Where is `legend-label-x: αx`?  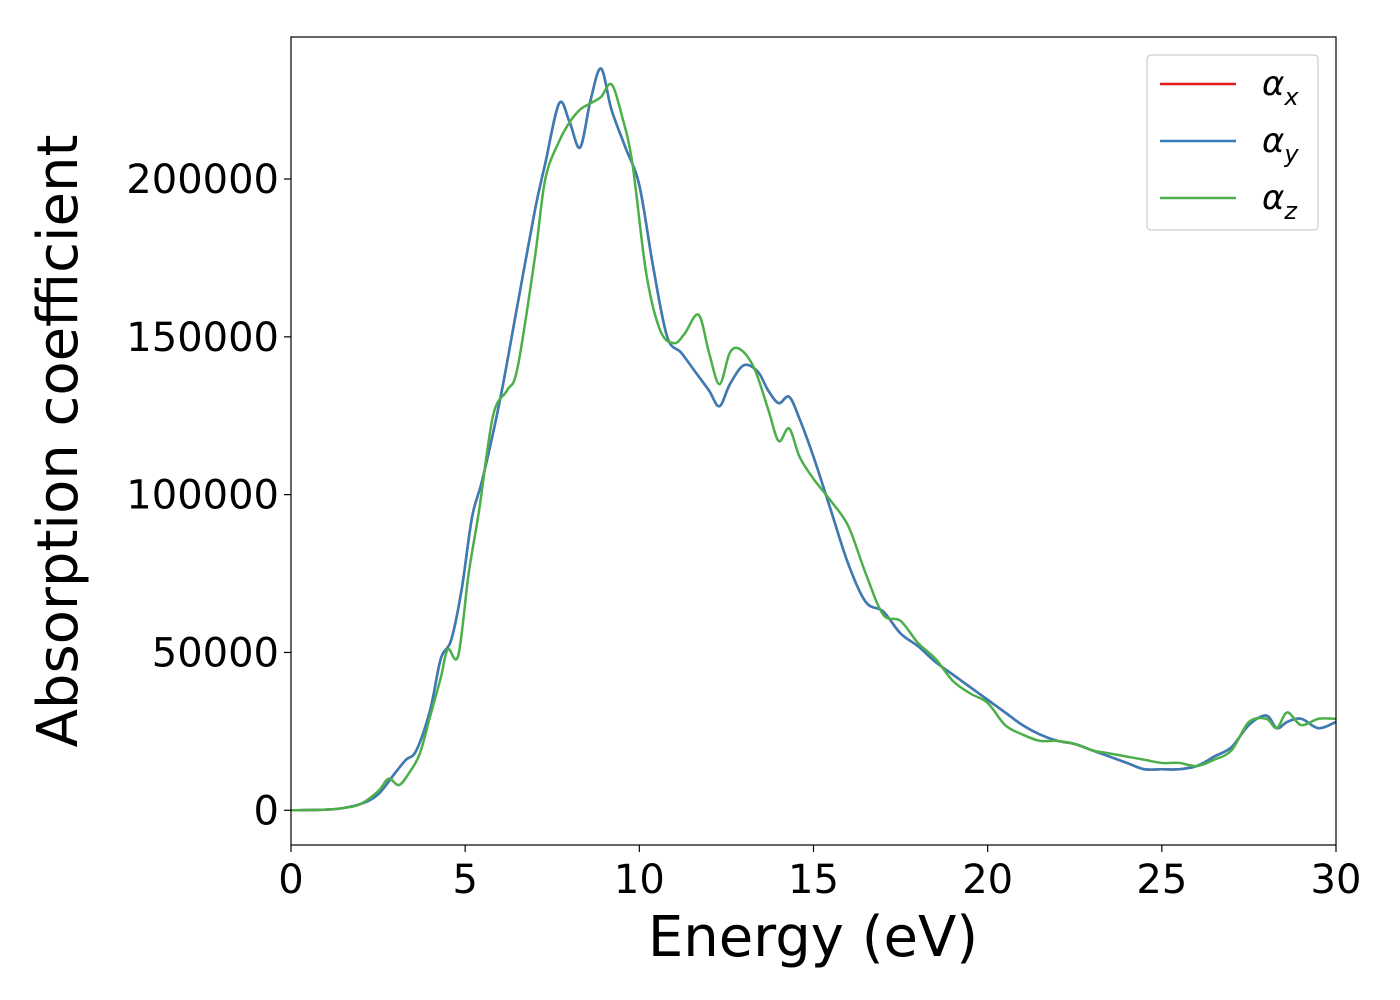
legend-label-x: αx is located at coordinates (1280, 87).